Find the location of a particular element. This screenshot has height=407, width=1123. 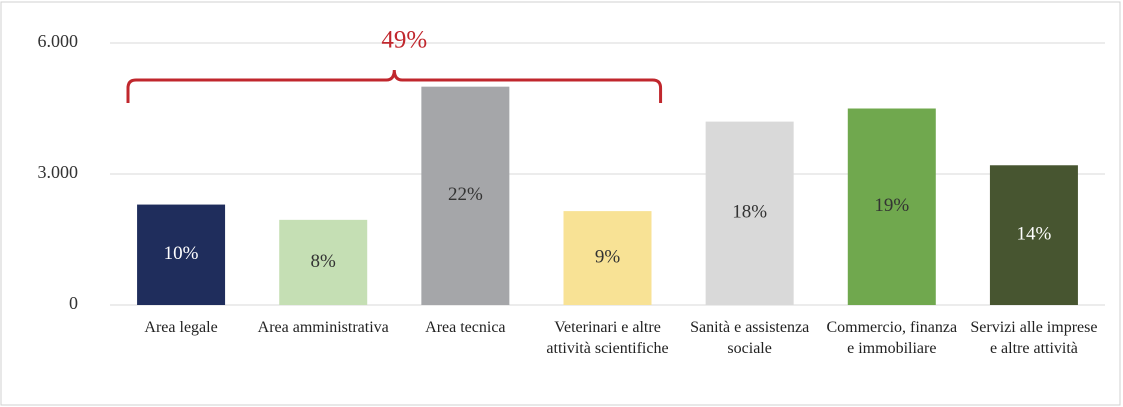

y-tick-label: 3.000 is located at coordinates (58, 172).